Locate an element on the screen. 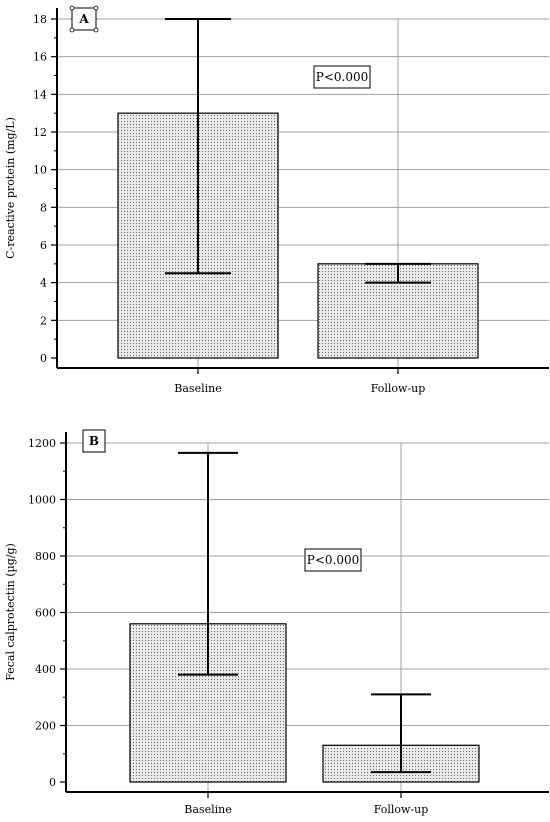 Image resolution: width=550 pixels, height=822 pixels. y-tick-label: 1000 is located at coordinates (42, 500).